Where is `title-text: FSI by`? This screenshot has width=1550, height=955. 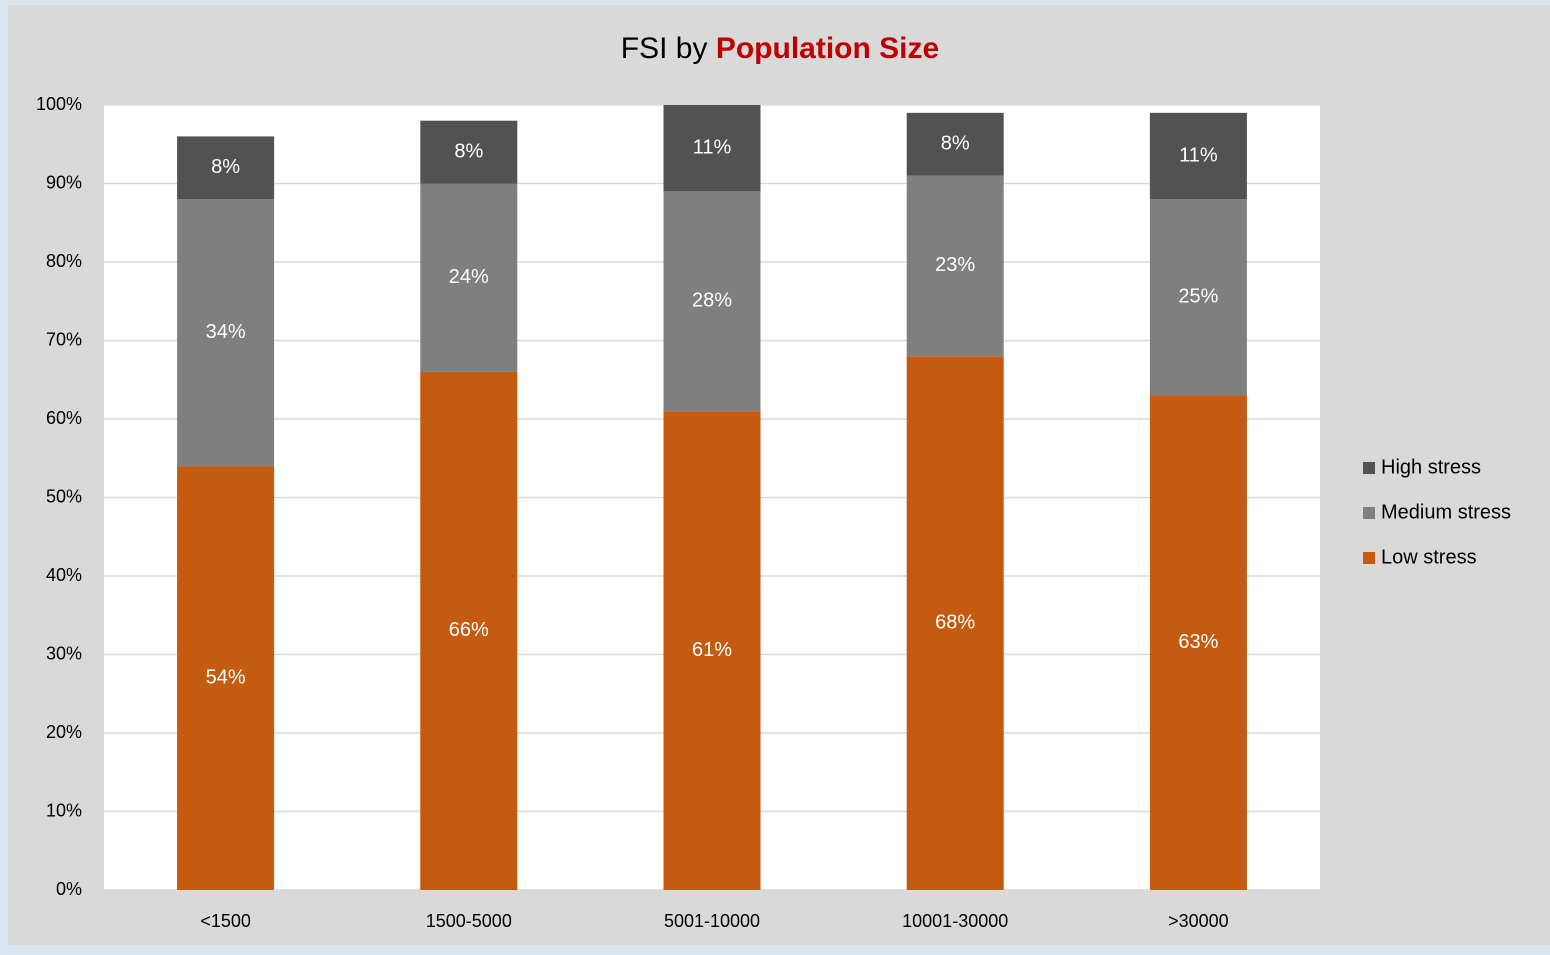
title-text: FSI by is located at coordinates (664, 48).